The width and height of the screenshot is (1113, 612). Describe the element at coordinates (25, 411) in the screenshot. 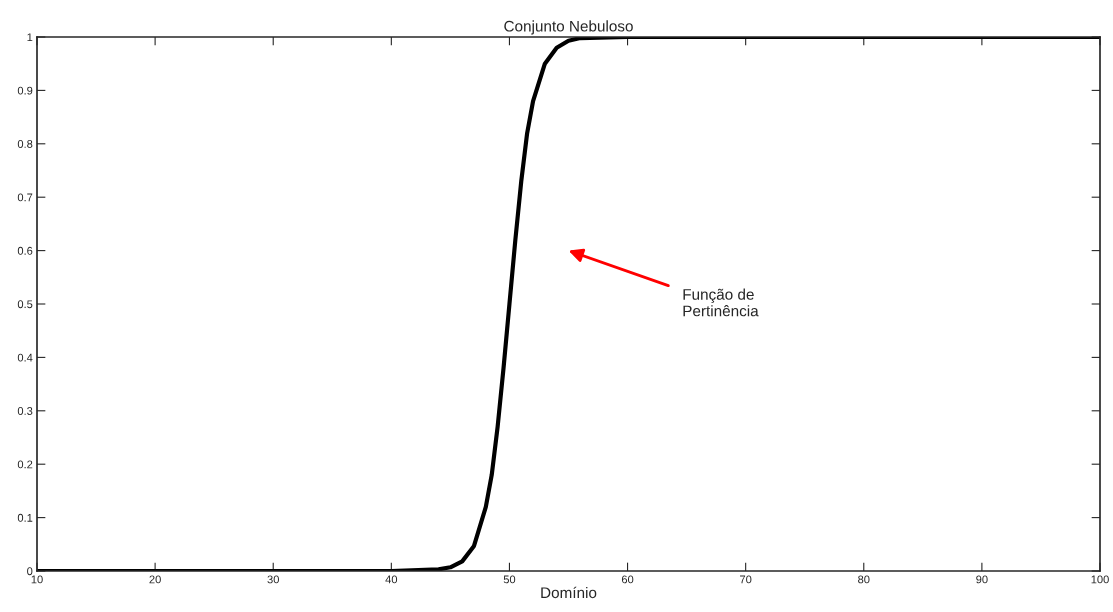

I see `y-tick-label: 0.3` at that location.